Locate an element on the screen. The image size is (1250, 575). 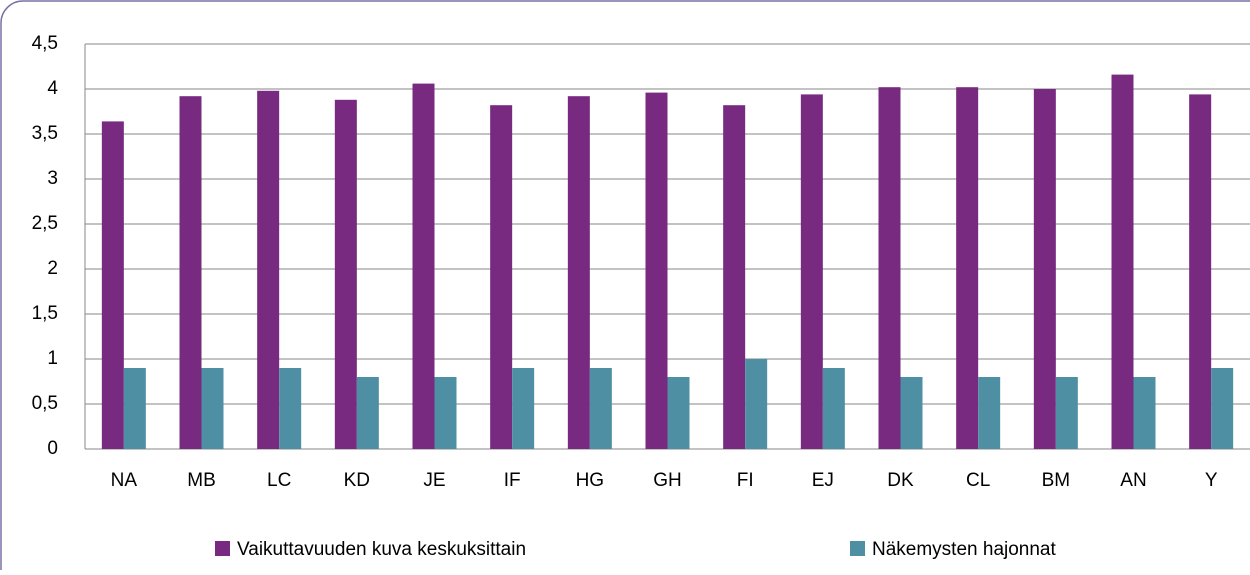
legend-label: Vaikuttavuuden kuva keskuksittain is located at coordinates (381, 549).